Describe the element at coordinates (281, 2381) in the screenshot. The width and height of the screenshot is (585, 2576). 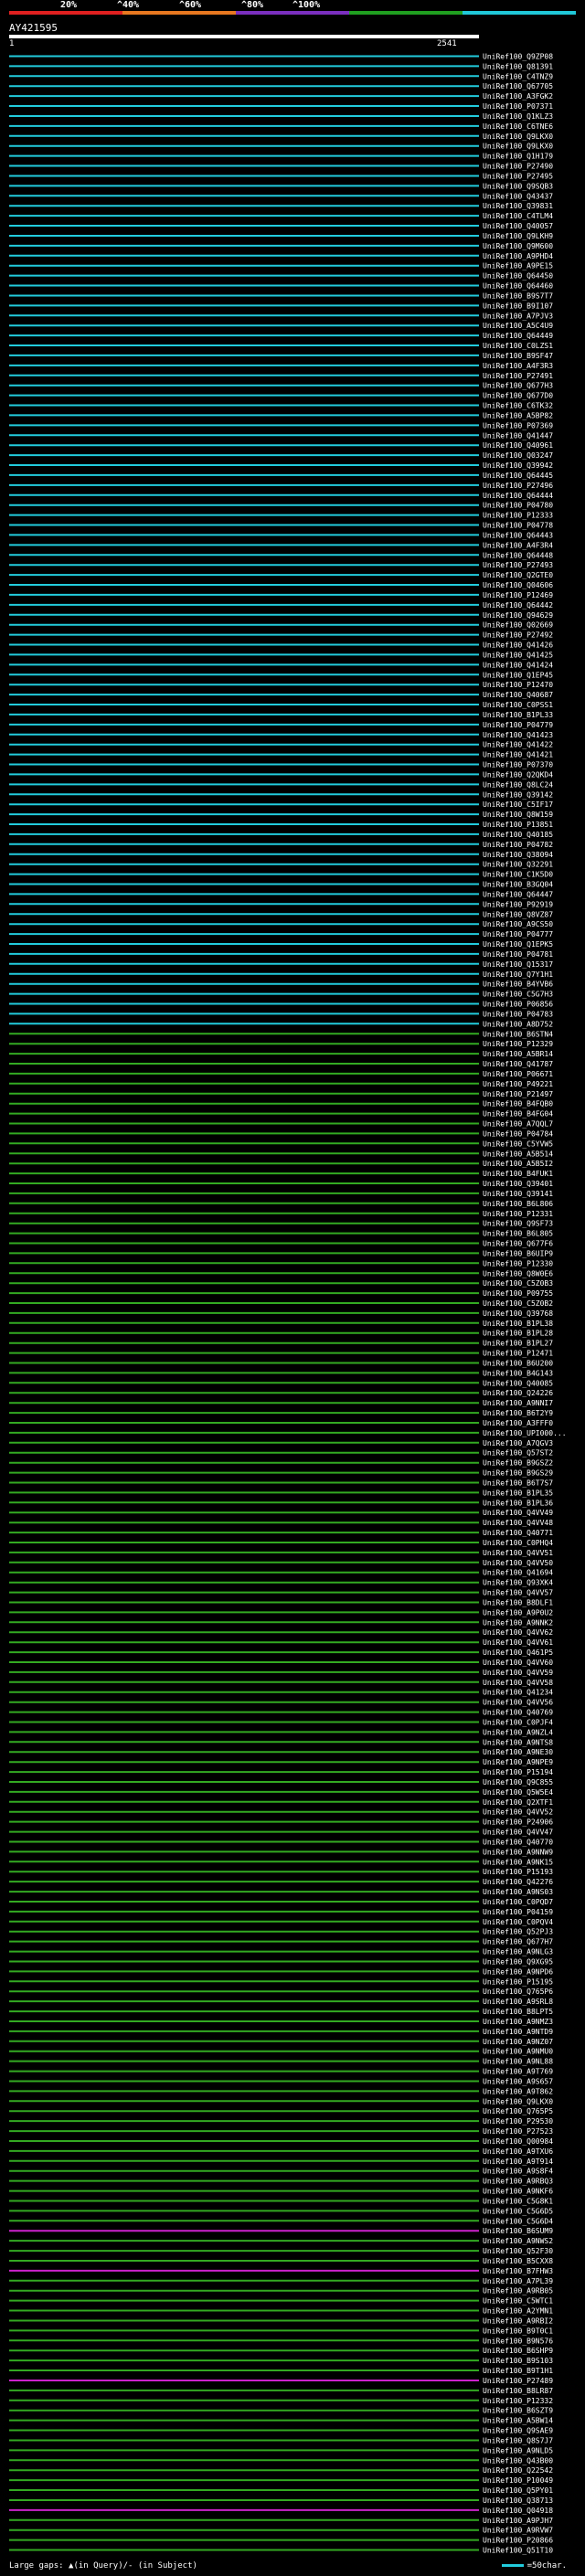
I see `hit-row: UniRef100_P27489` at that location.